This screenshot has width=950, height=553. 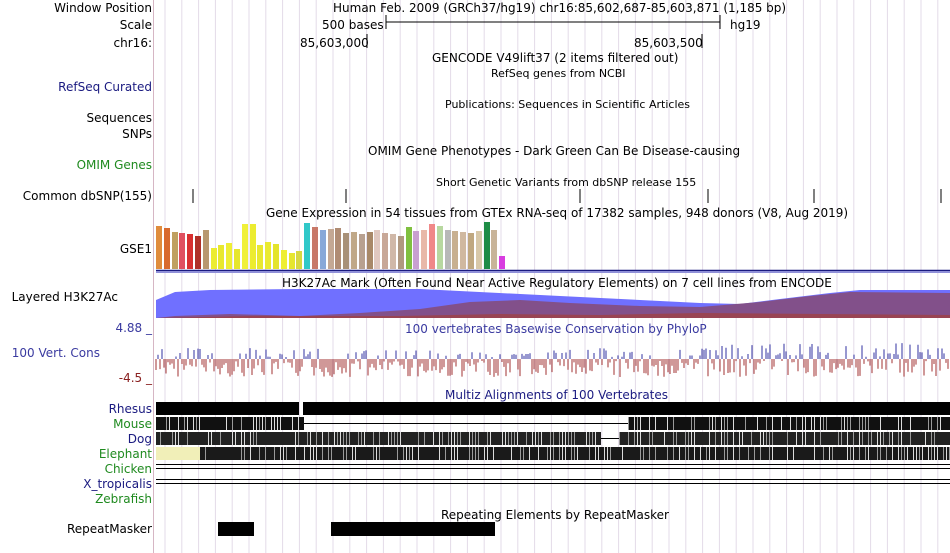 What do you see at coordinates (119, 118) in the screenshot?
I see `sequences-track-label: Sequences` at bounding box center [119, 118].